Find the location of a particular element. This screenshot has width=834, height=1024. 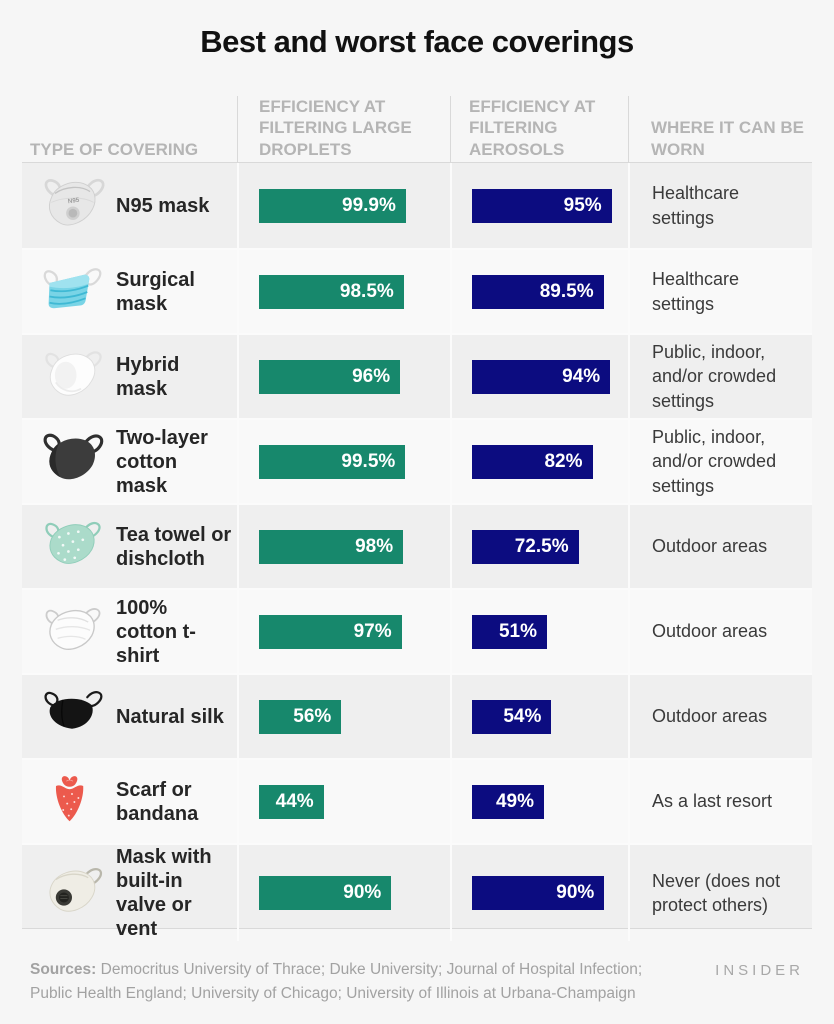

covering-name: Surgical mask is located at coordinates (155, 291).